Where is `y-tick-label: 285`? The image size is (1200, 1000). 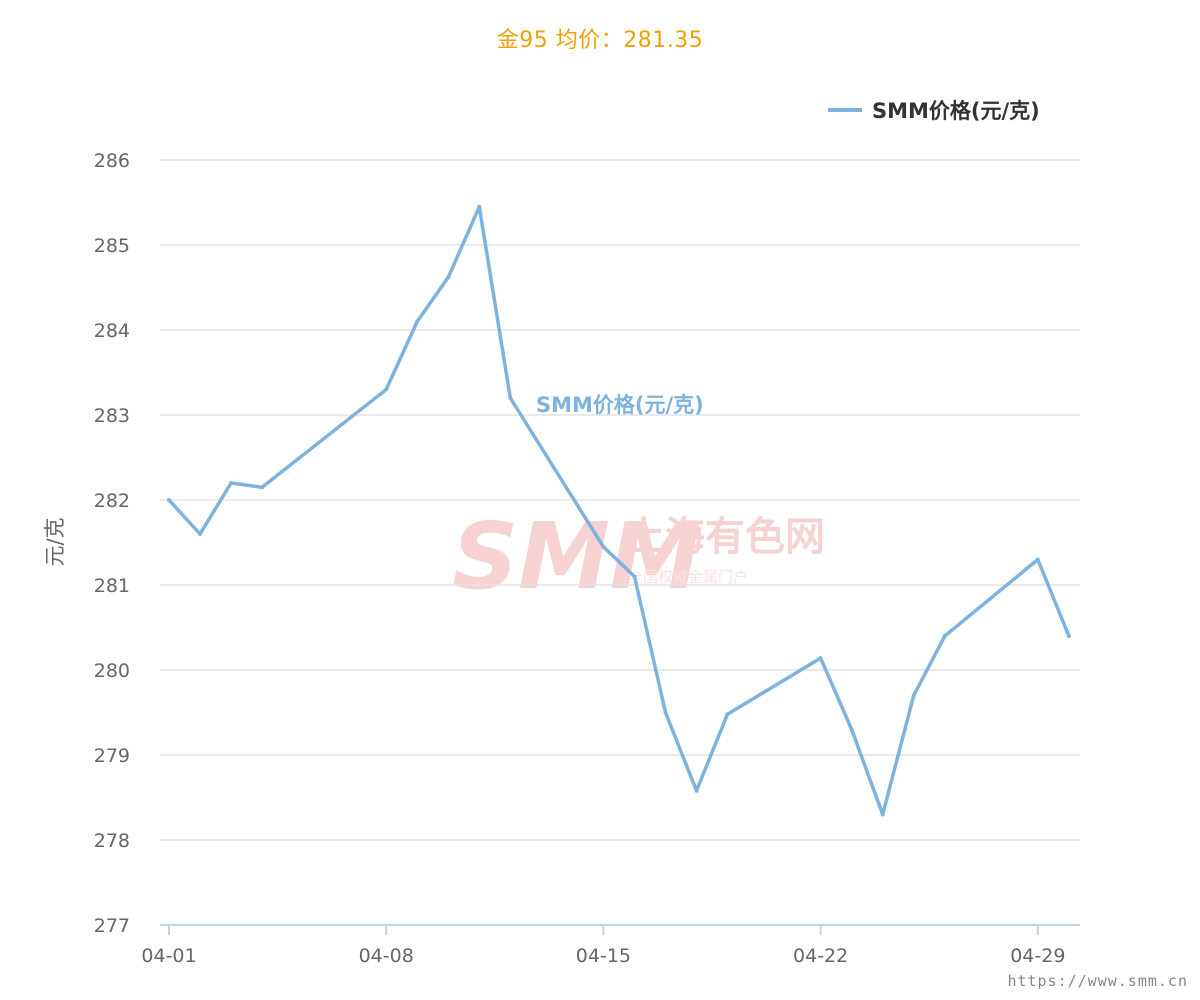
y-tick-label: 285 is located at coordinates (112, 246).